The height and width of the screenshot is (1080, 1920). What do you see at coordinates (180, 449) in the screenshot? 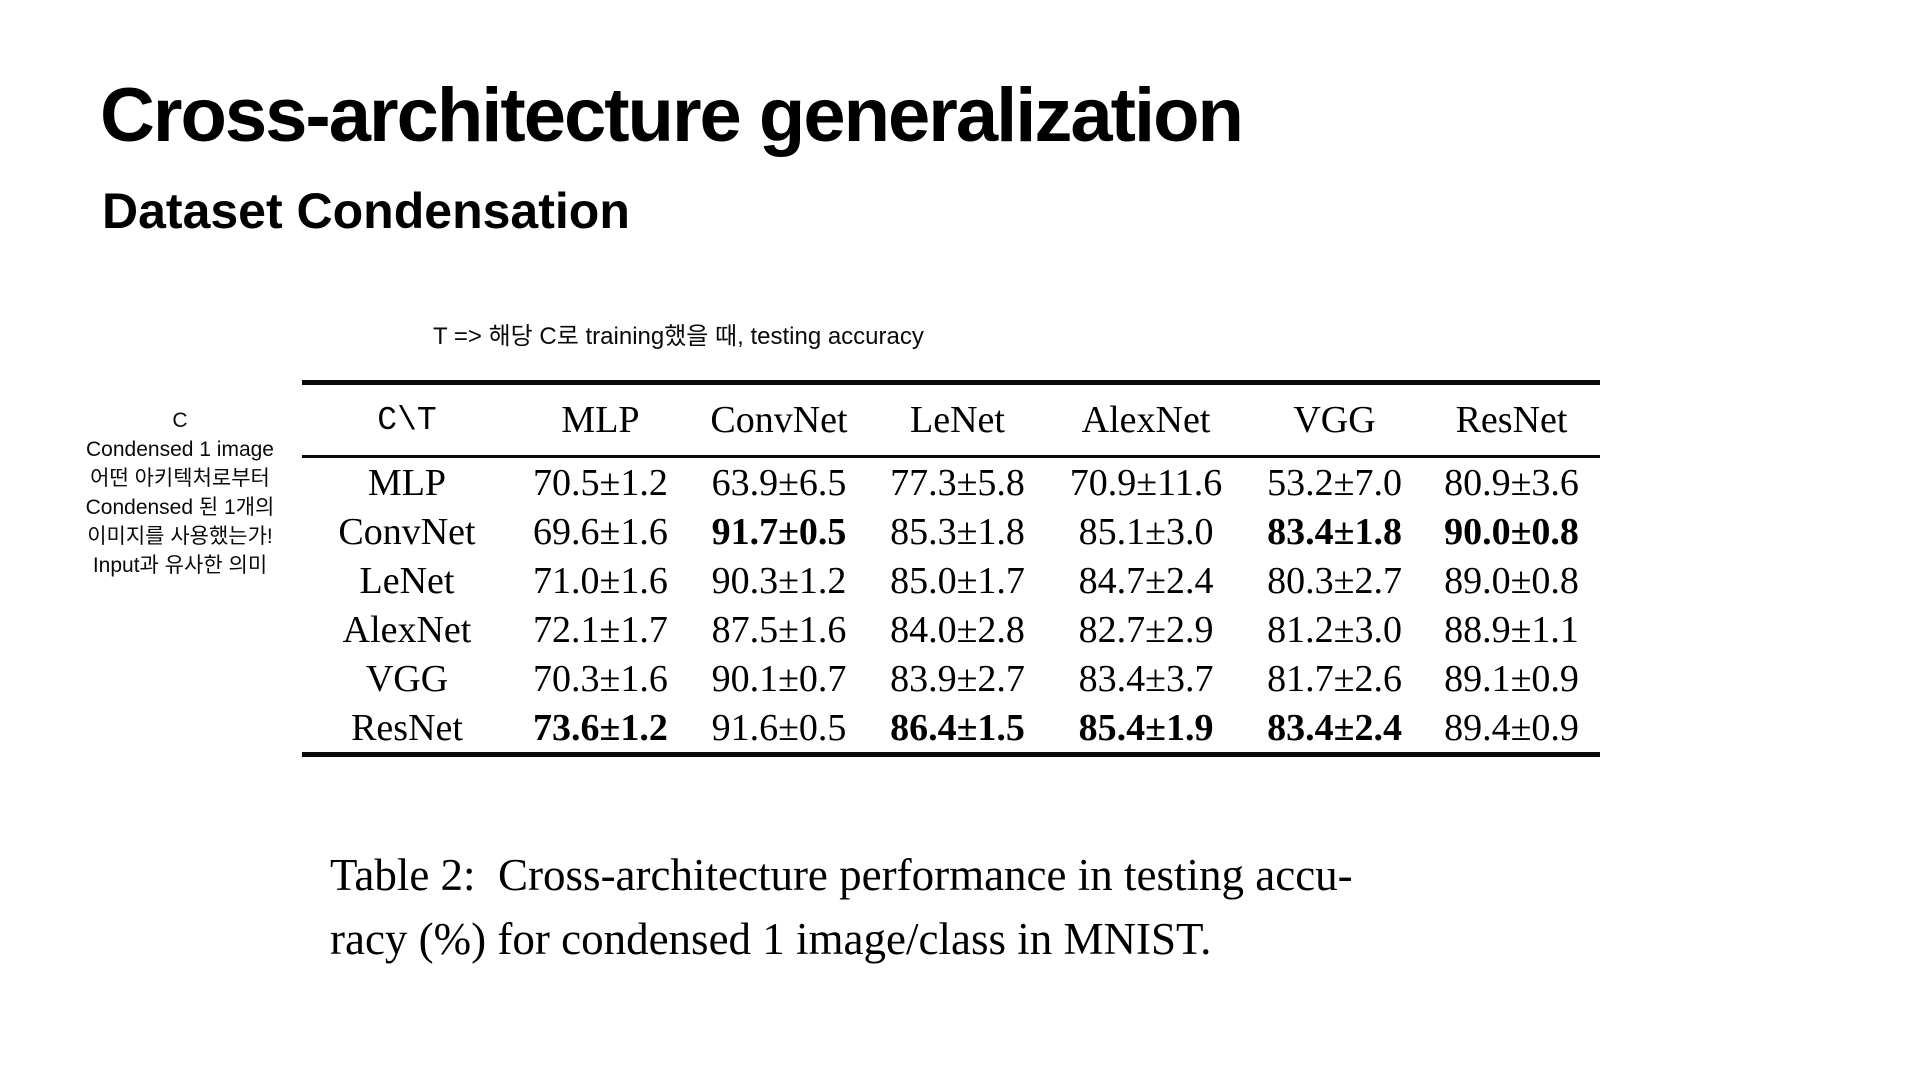
I see `left-annotation-line: Condensed 1 image` at bounding box center [180, 449].